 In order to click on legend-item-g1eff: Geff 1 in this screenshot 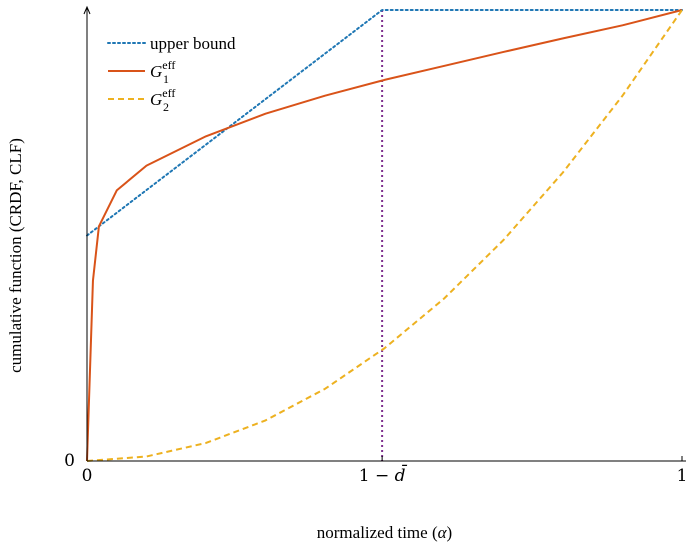, I will do `click(141, 72)`.